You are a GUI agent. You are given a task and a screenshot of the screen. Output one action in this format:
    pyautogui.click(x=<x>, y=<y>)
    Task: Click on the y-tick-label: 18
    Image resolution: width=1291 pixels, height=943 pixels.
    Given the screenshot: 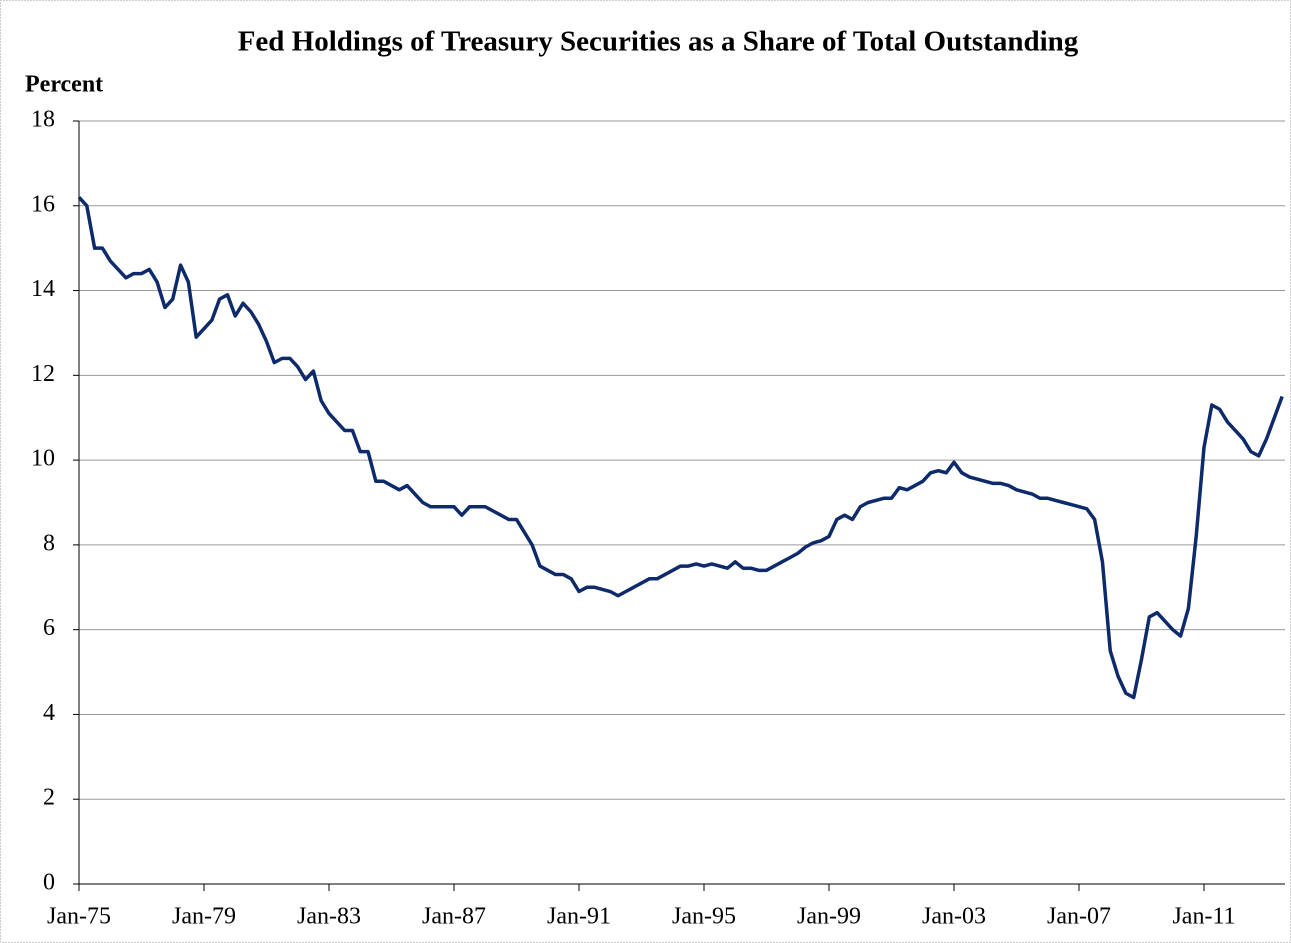 What is the action you would take?
    pyautogui.click(x=43, y=120)
    